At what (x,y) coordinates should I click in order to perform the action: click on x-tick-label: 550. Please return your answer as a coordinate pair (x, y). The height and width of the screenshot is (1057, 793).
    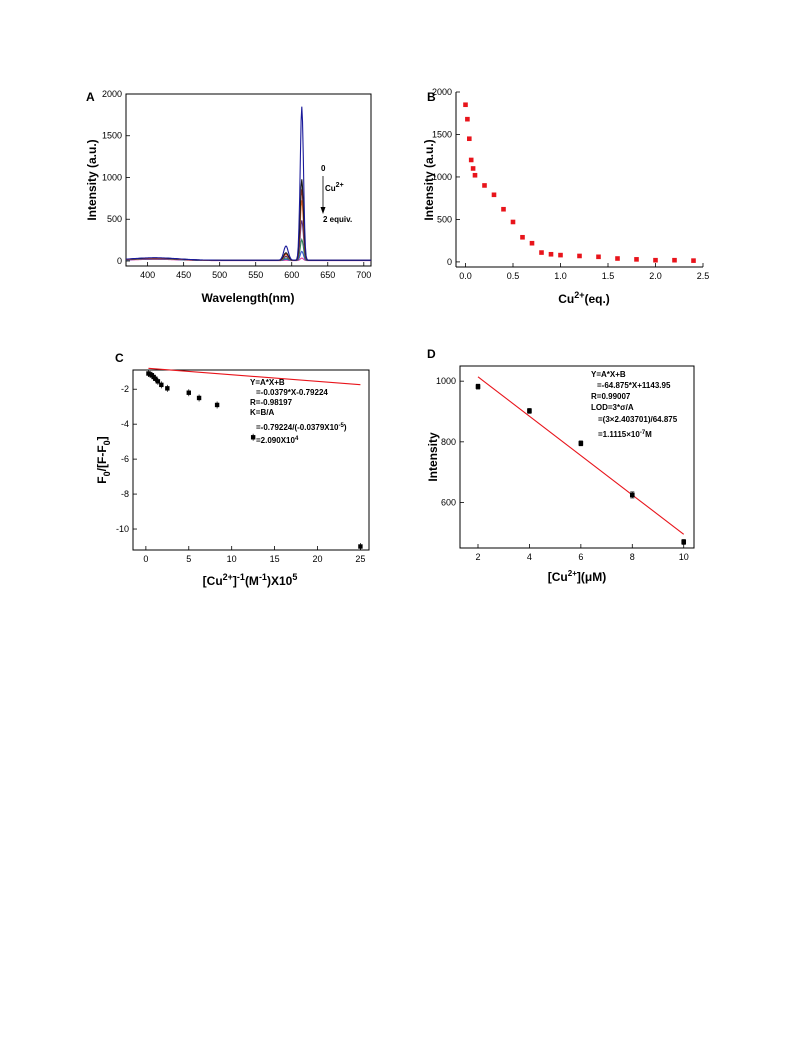
    Looking at the image, I should click on (255, 275).